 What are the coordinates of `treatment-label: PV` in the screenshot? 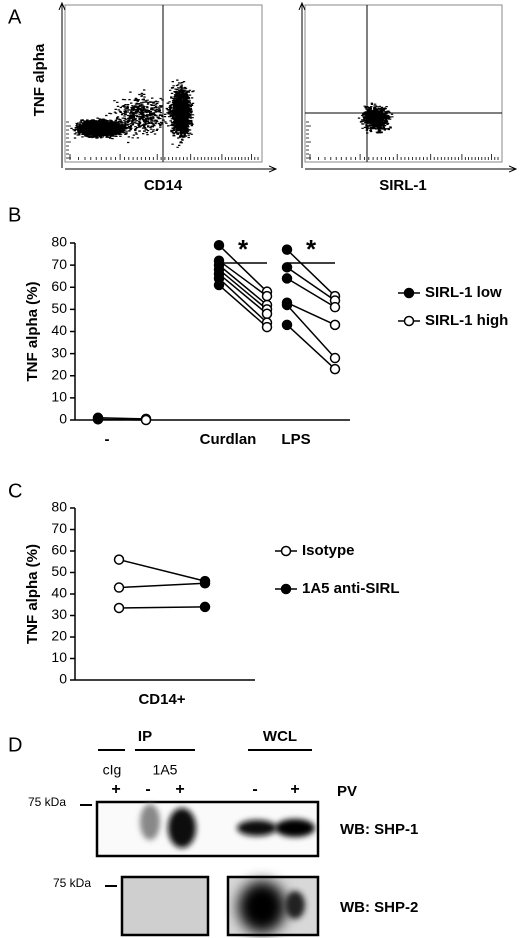 It's located at (347, 791).